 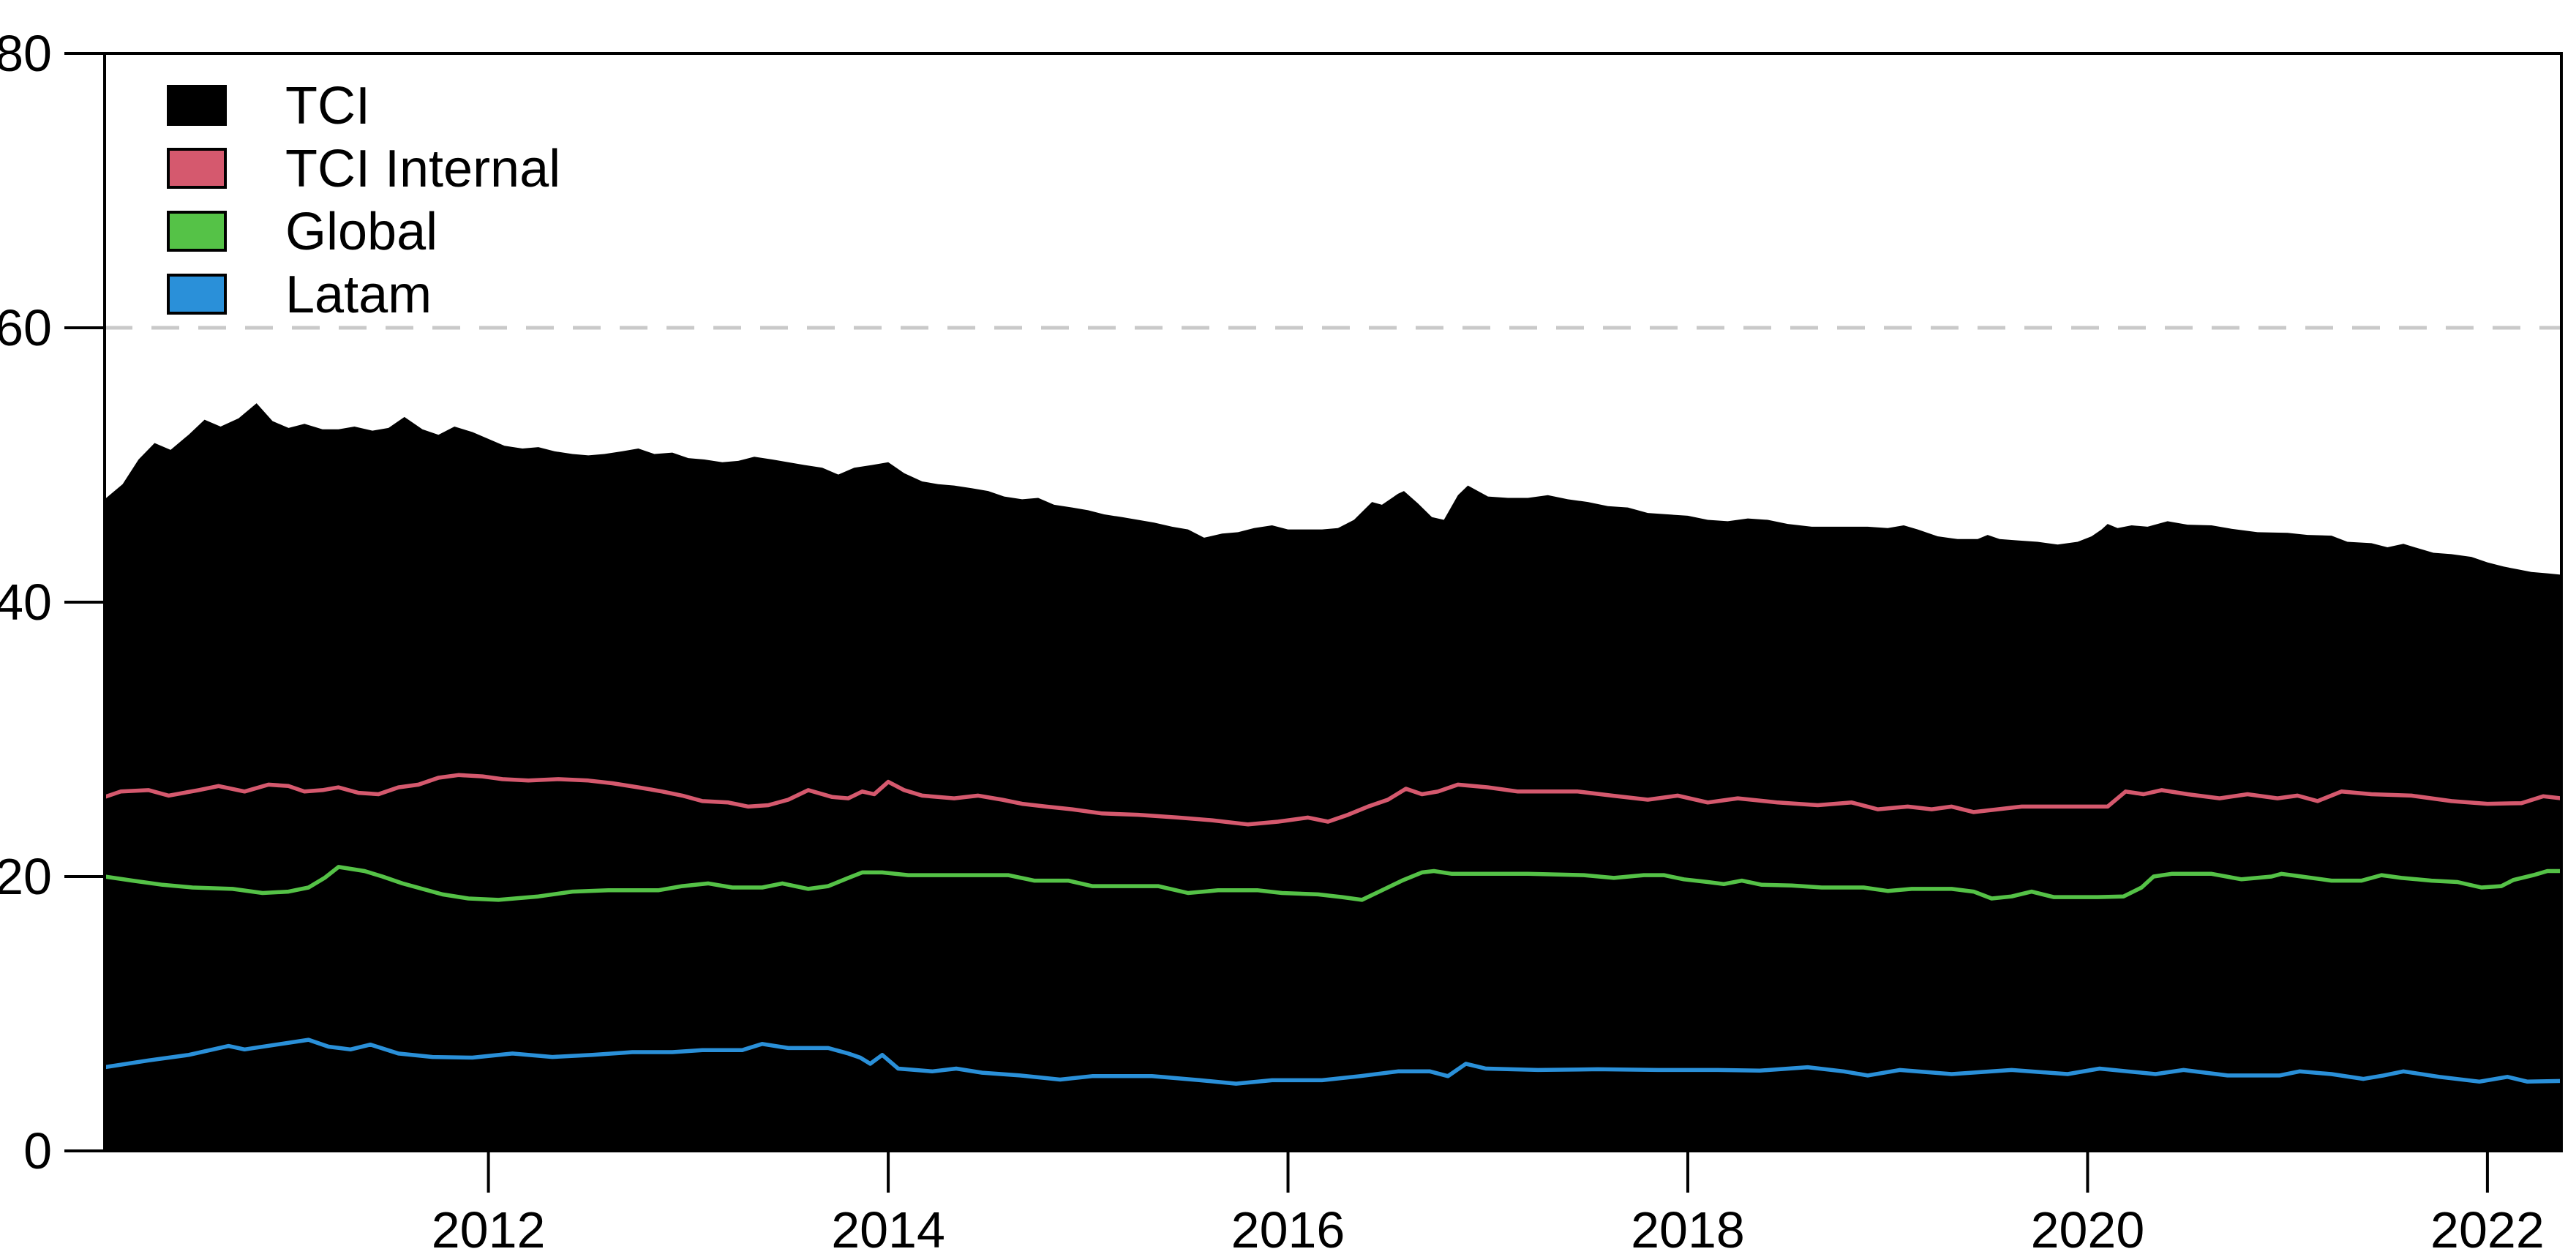 I want to click on legend-swatch-tci, so click(x=197, y=105).